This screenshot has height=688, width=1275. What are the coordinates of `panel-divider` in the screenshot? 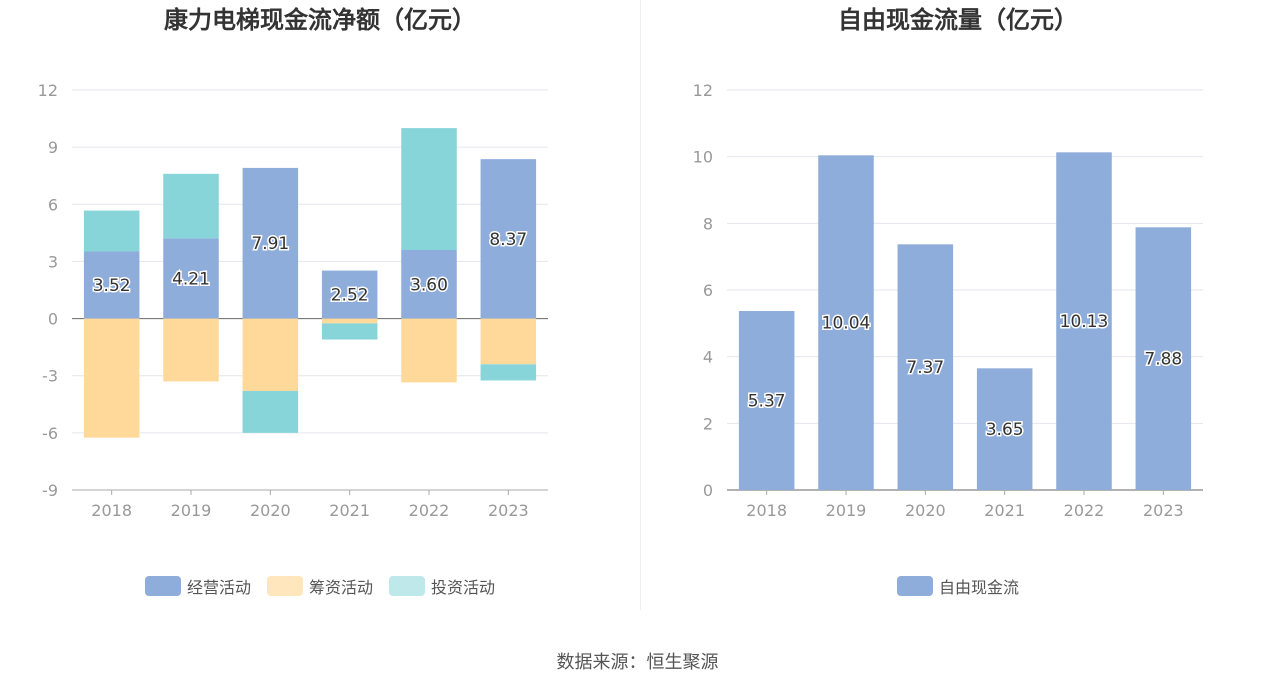 It's located at (640, 305).